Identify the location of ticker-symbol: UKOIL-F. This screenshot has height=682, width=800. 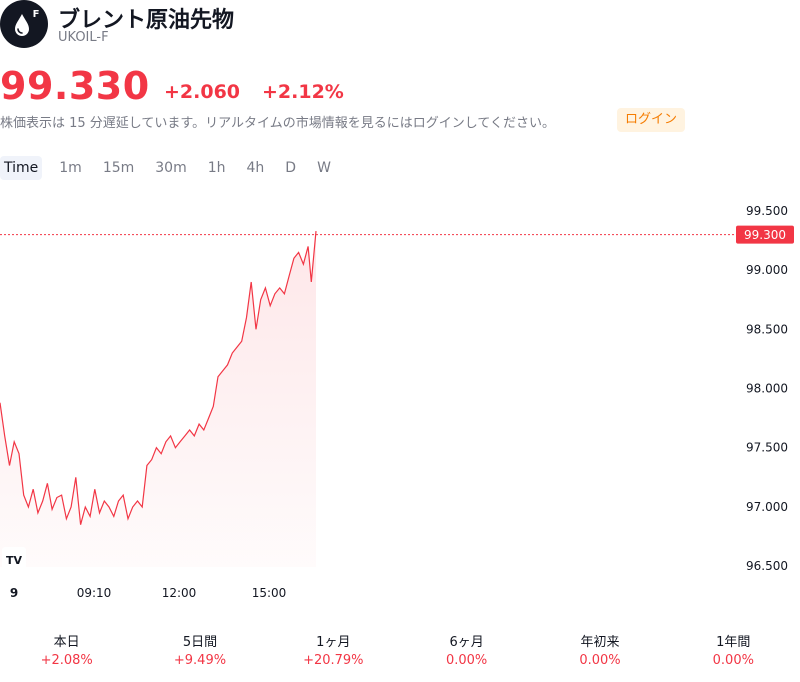
(83, 37).